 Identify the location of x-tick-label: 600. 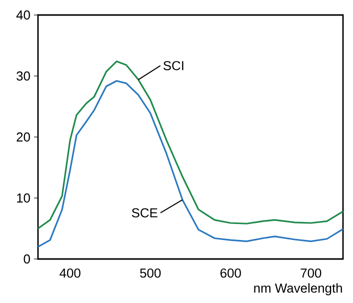
(230, 273).